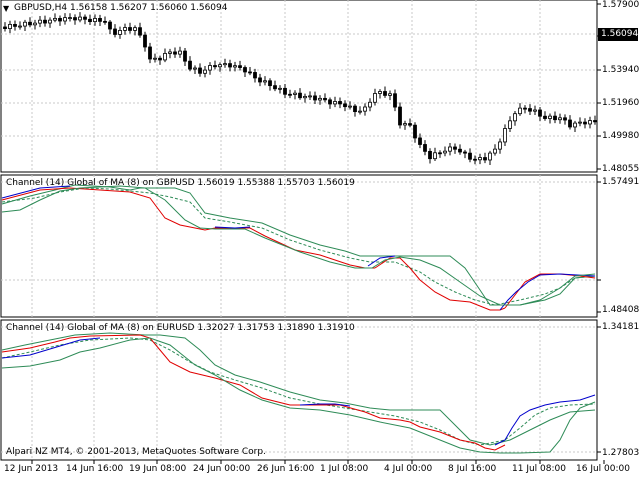 This screenshot has width=640, height=480. I want to click on channel-lower-line, so click(188, 228).